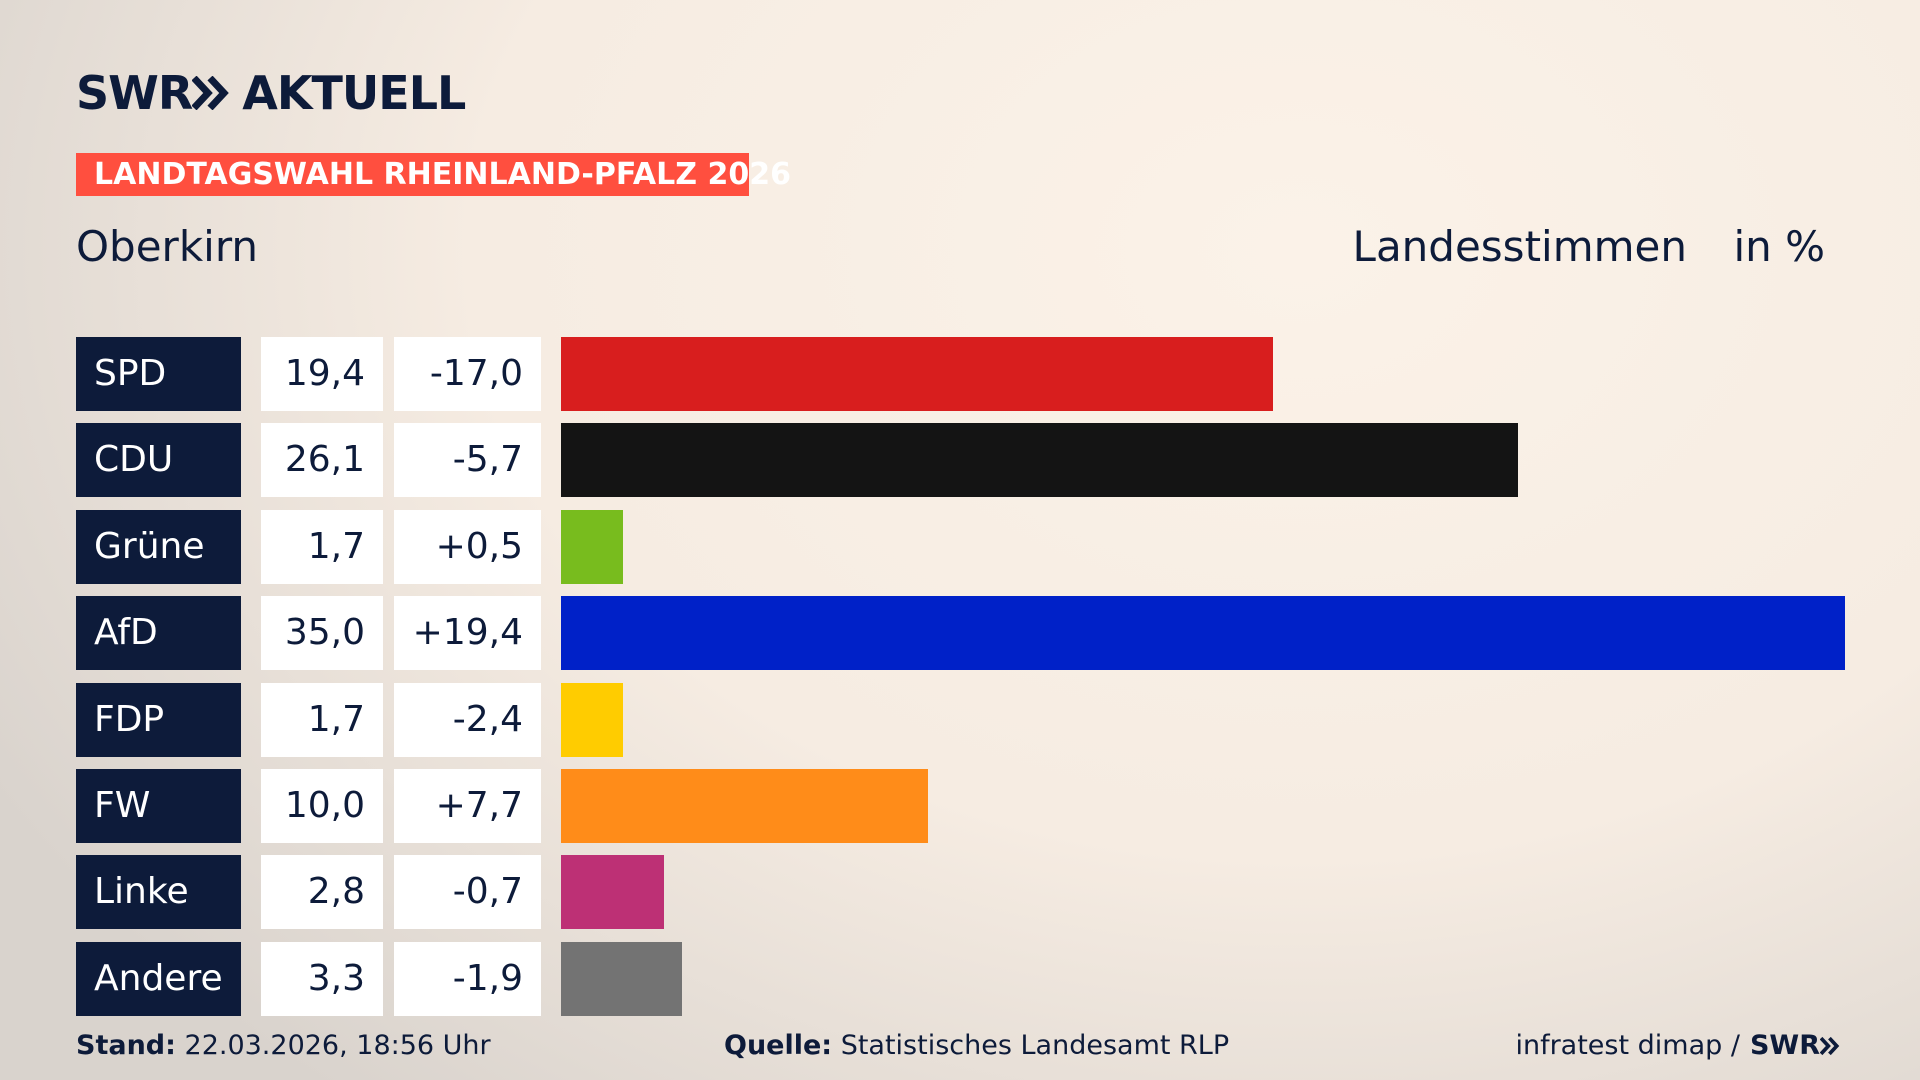 The image size is (1920, 1080). What do you see at coordinates (158, 633) in the screenshot?
I see `party-label: AfD` at bounding box center [158, 633].